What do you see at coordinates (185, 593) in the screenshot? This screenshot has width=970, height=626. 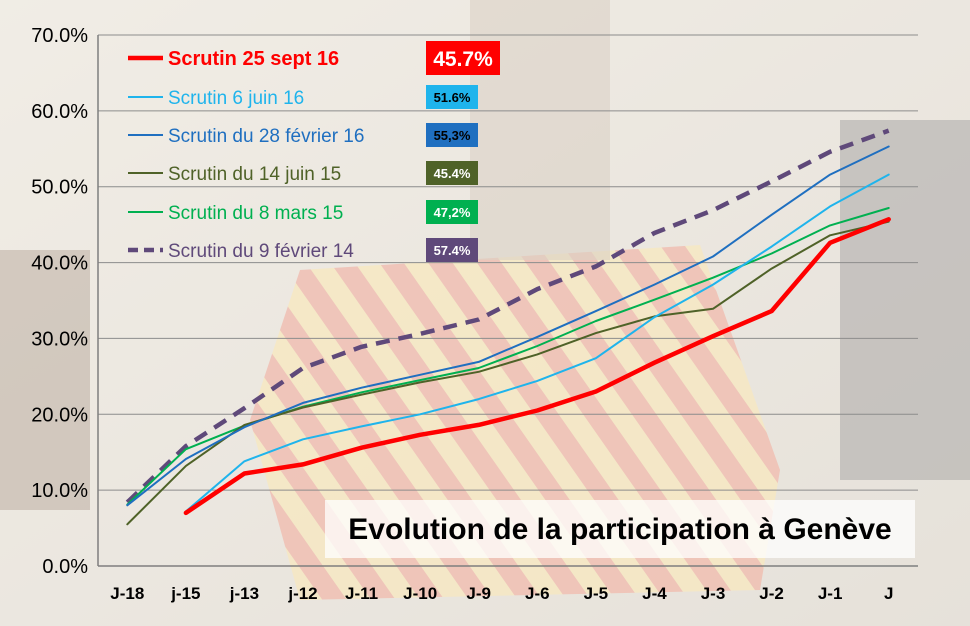 I see `x-tick-label: j-15` at bounding box center [185, 593].